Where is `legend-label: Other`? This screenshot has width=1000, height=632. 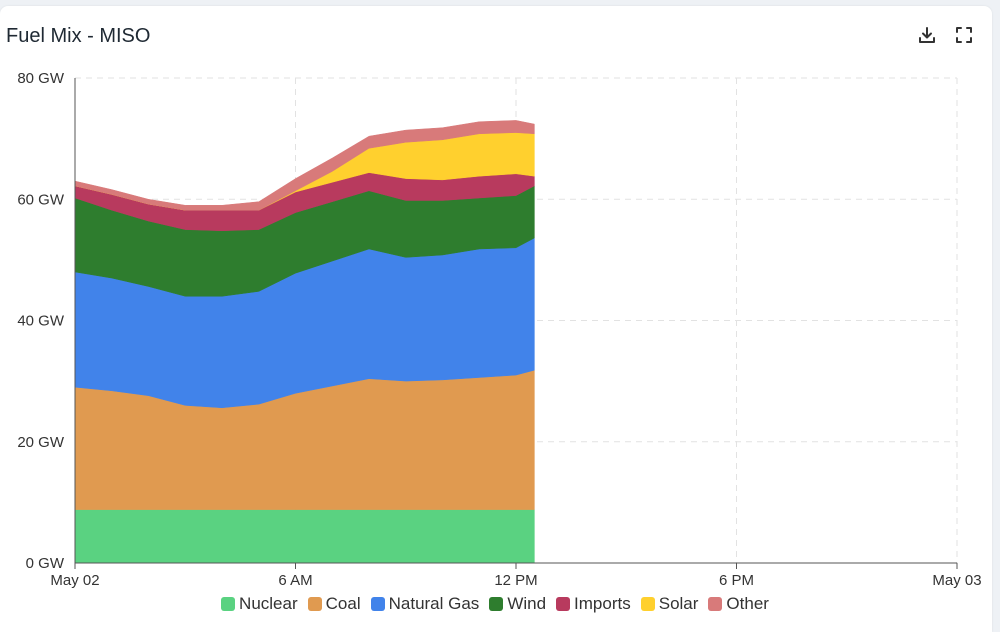
legend-label: Other is located at coordinates (747, 603).